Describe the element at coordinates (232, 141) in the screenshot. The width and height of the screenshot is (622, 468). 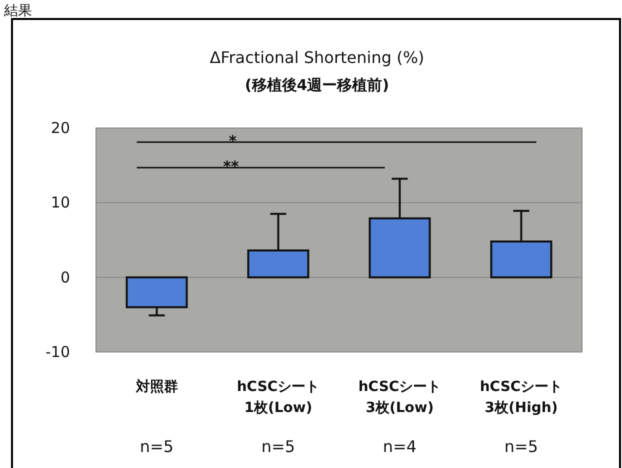
I see `ref-line-label: *` at that location.